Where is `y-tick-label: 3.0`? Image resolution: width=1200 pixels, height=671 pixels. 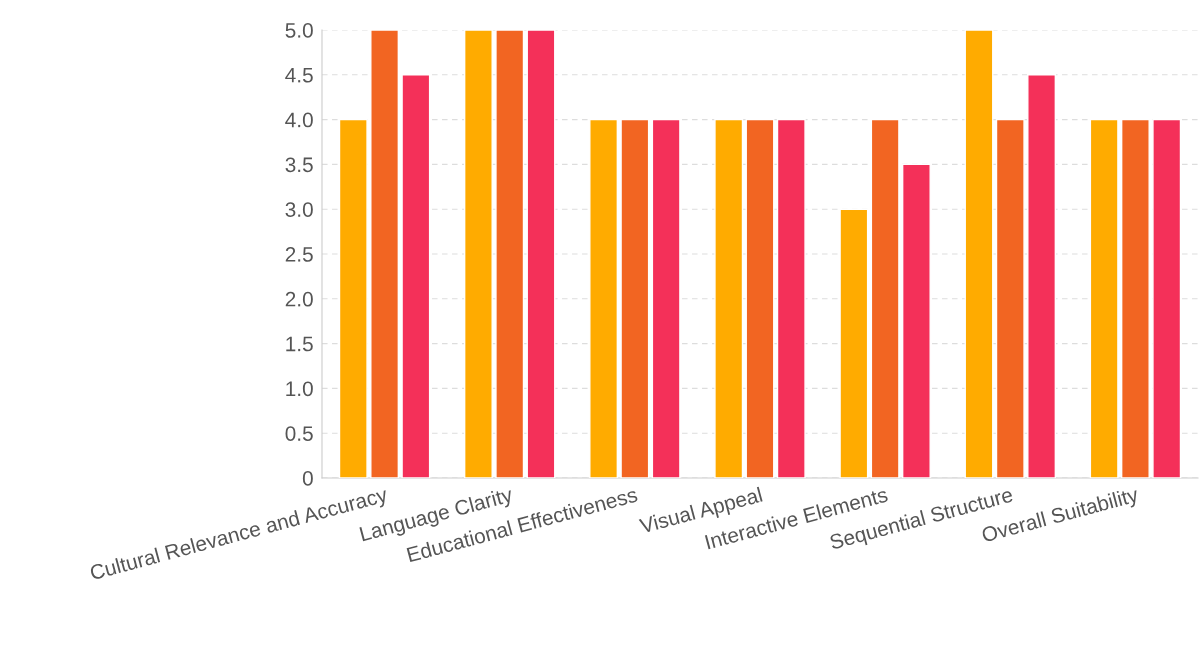
y-tick-label: 3.0 is located at coordinates (299, 209).